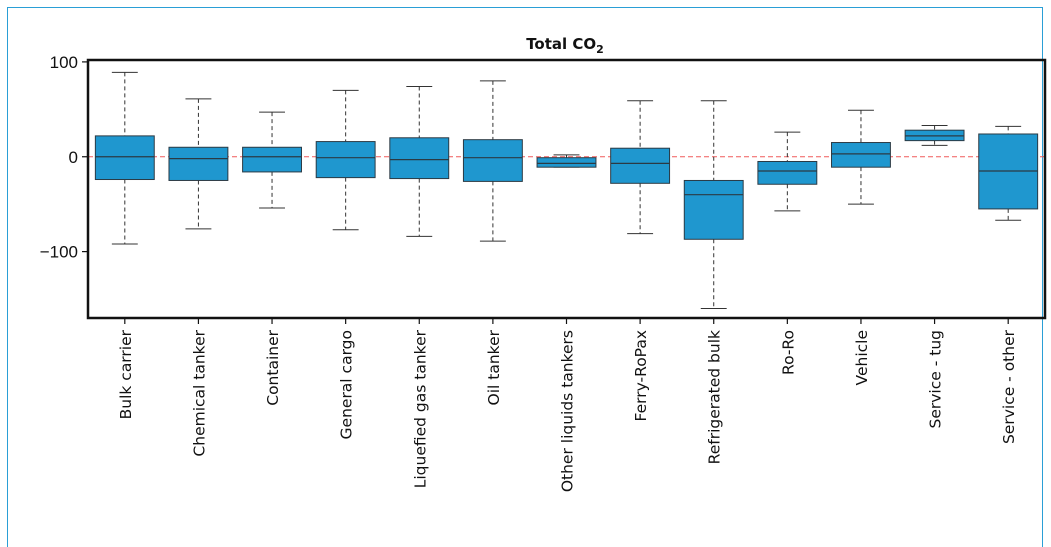  What do you see at coordinates (641, 375) in the screenshot?
I see `x-tick-label: Ferry-RoPax` at bounding box center [641, 375].